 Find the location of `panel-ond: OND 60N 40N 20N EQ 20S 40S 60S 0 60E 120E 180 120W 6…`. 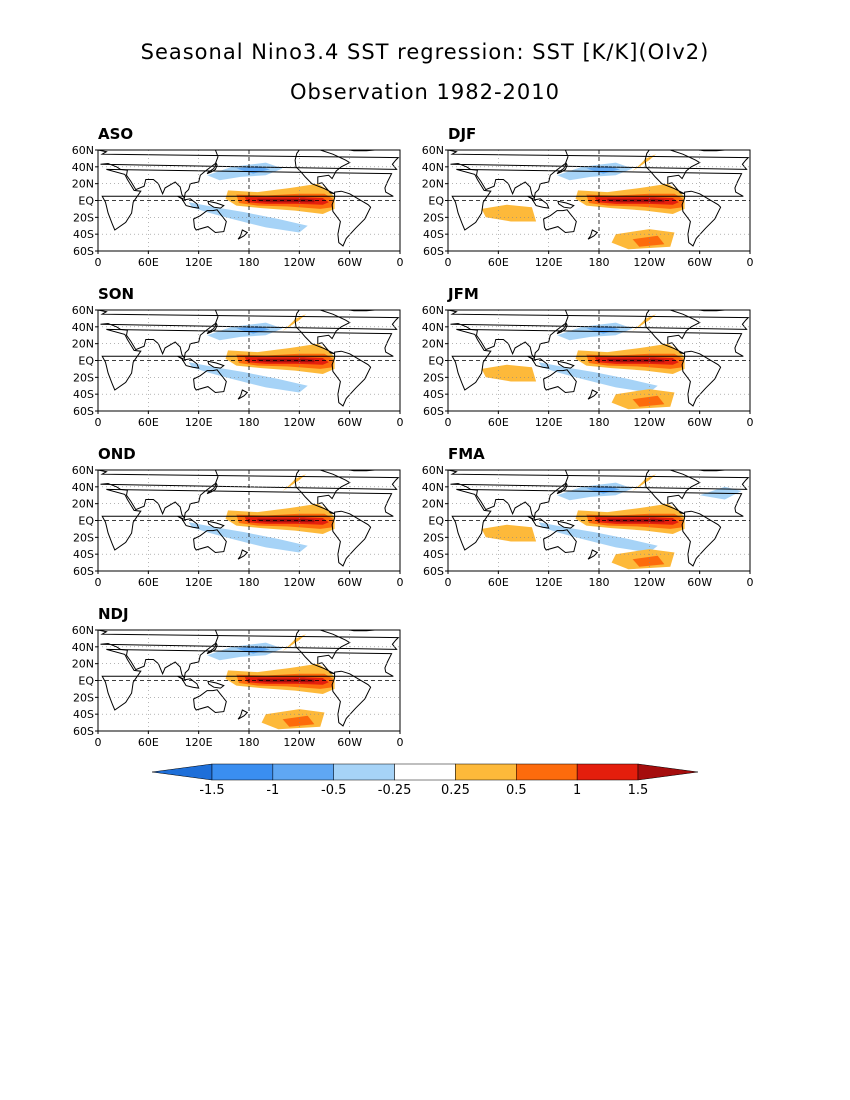

panel-ond: OND 60N 40N 20N EQ 20S 40S 60S 0 60E 120E 180 120W 6… is located at coordinates (233, 517).